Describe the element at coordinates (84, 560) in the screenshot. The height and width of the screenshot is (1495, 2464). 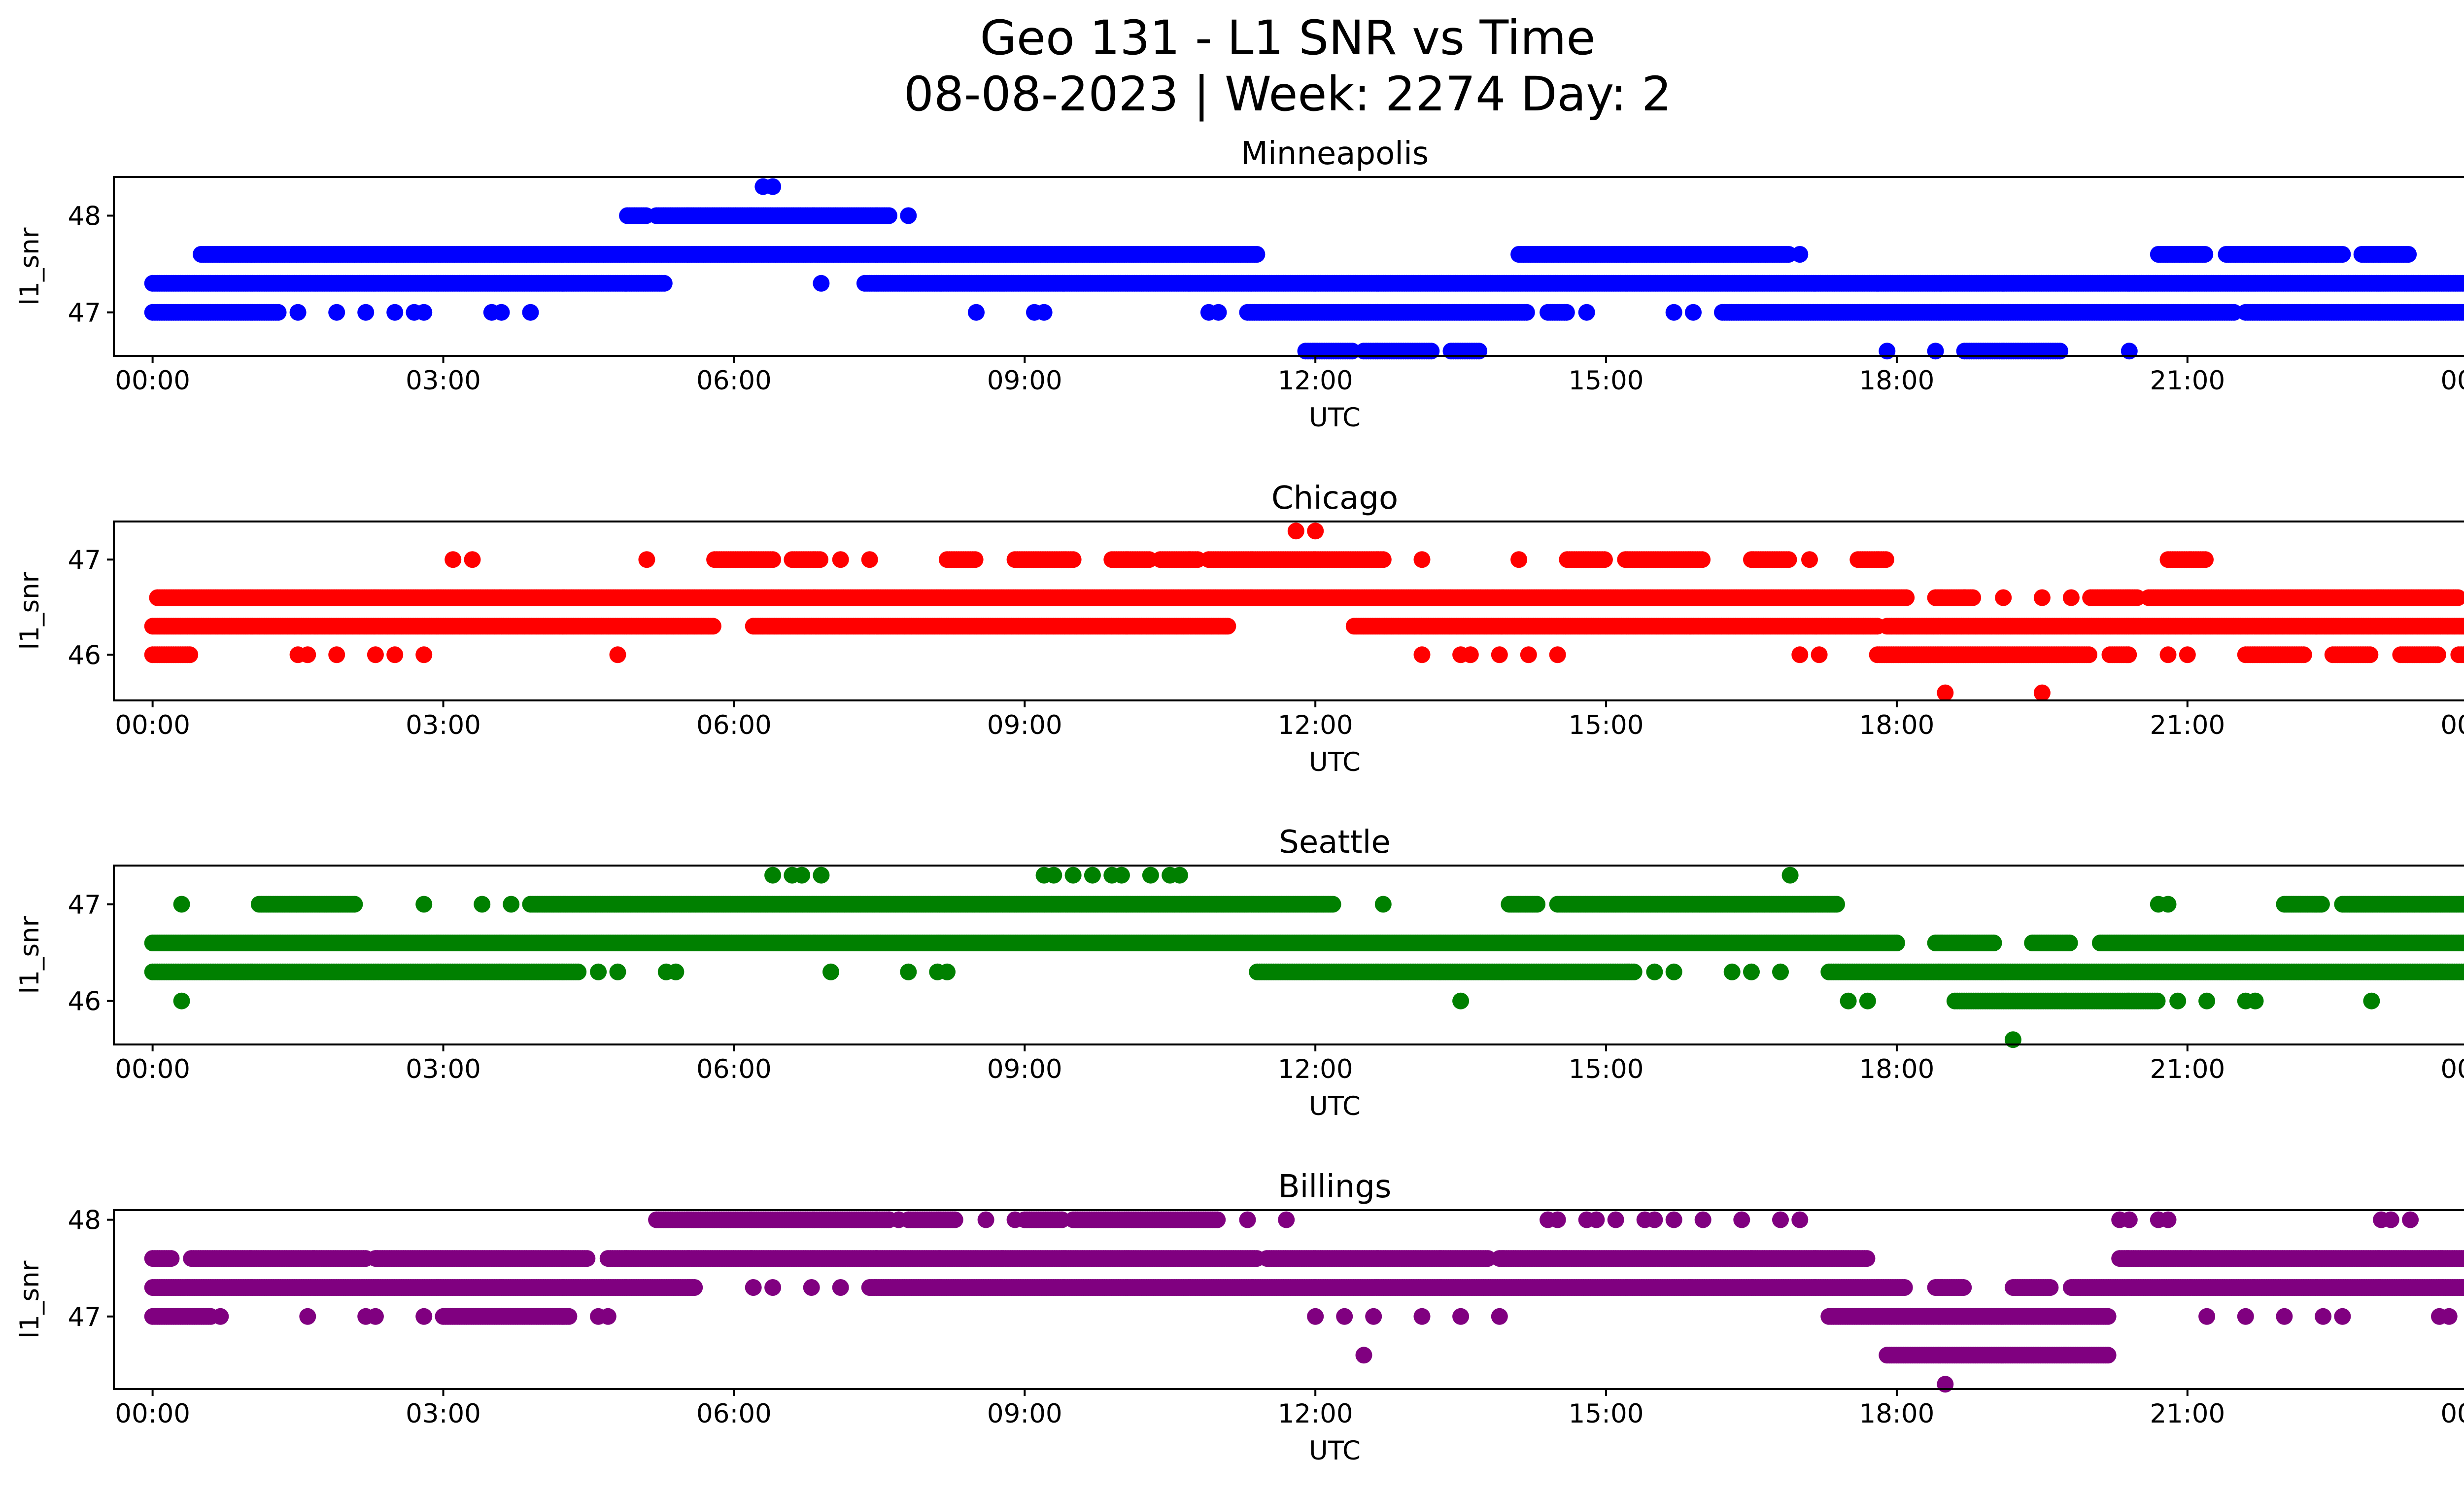
I see `chicago-y-tick-label: 47` at that location.